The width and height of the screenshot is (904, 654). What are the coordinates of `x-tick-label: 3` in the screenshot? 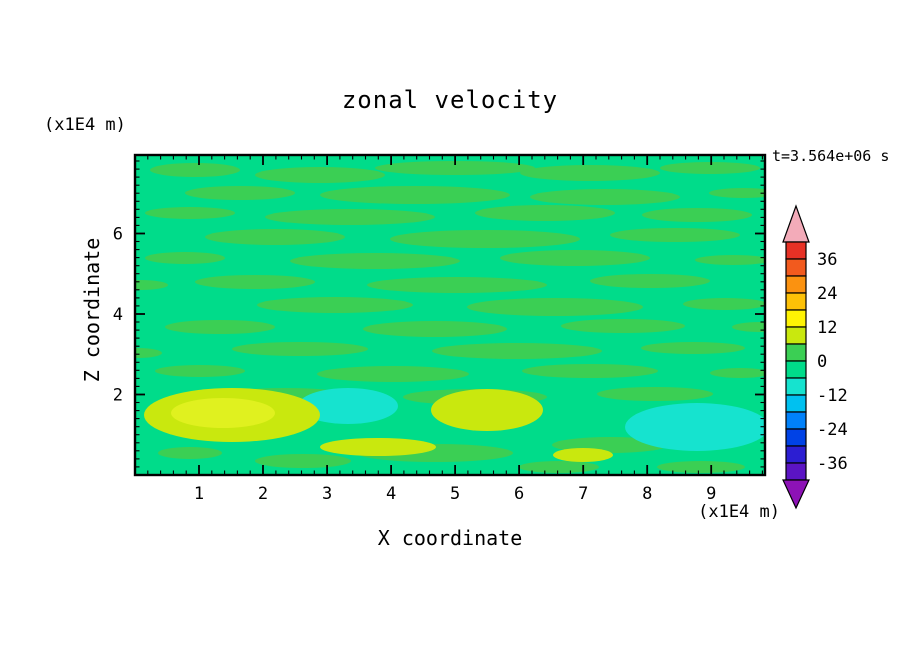 It's located at (327, 494).